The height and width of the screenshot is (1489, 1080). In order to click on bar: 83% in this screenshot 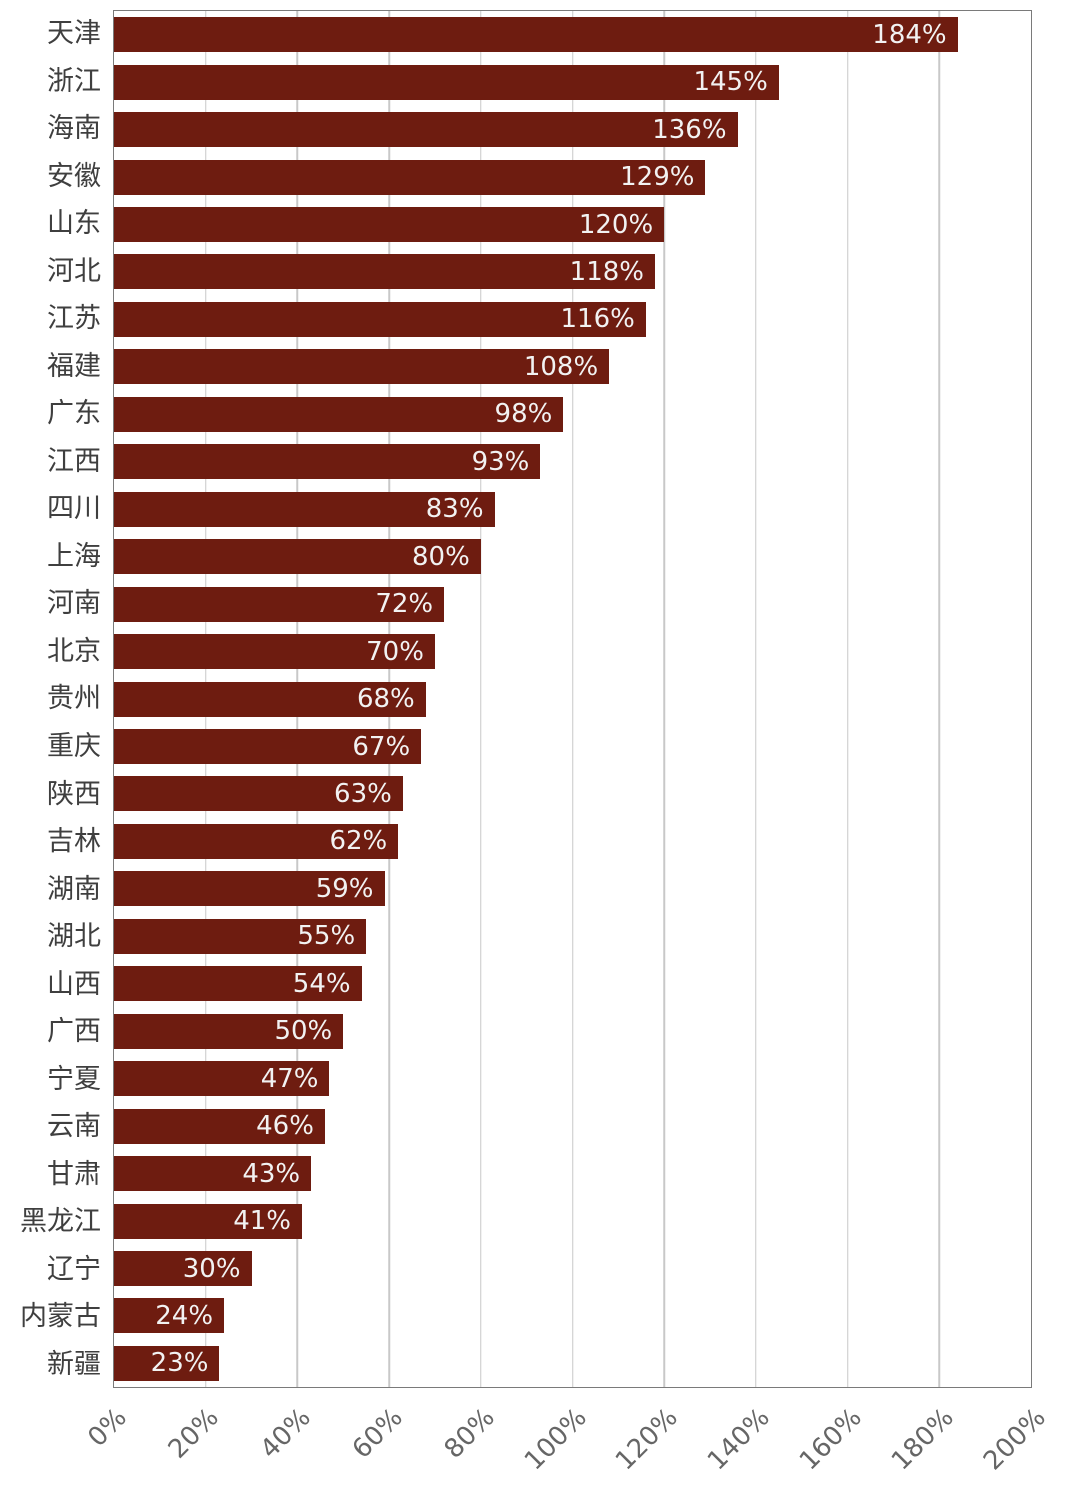, I will do `click(304, 509)`.